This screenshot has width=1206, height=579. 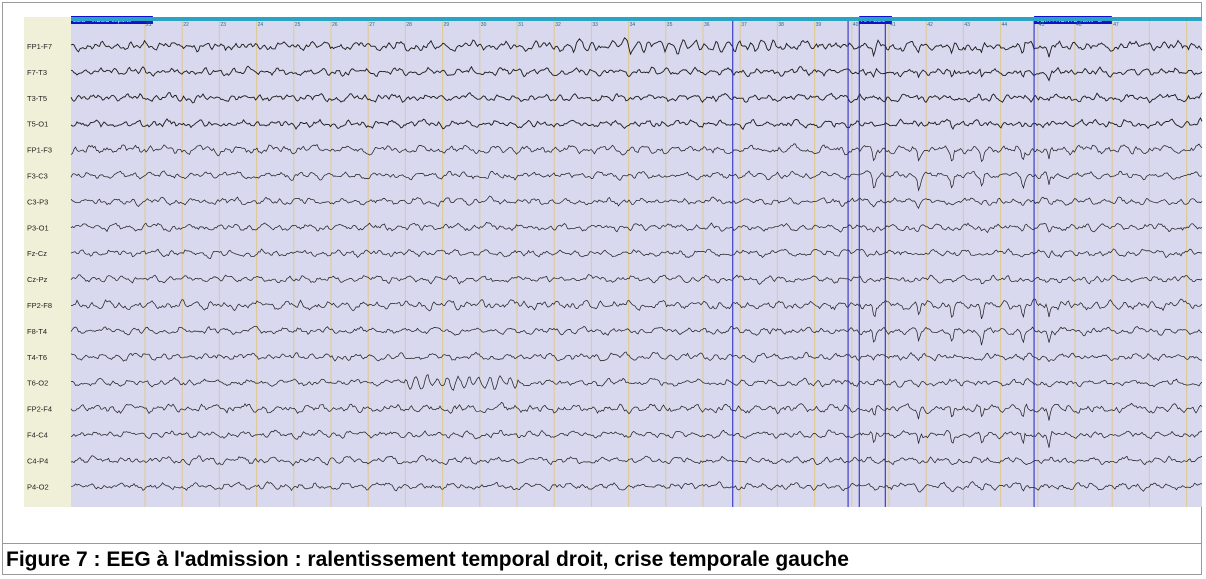 I want to click on channel-label: FP1-F3, so click(x=39, y=150).